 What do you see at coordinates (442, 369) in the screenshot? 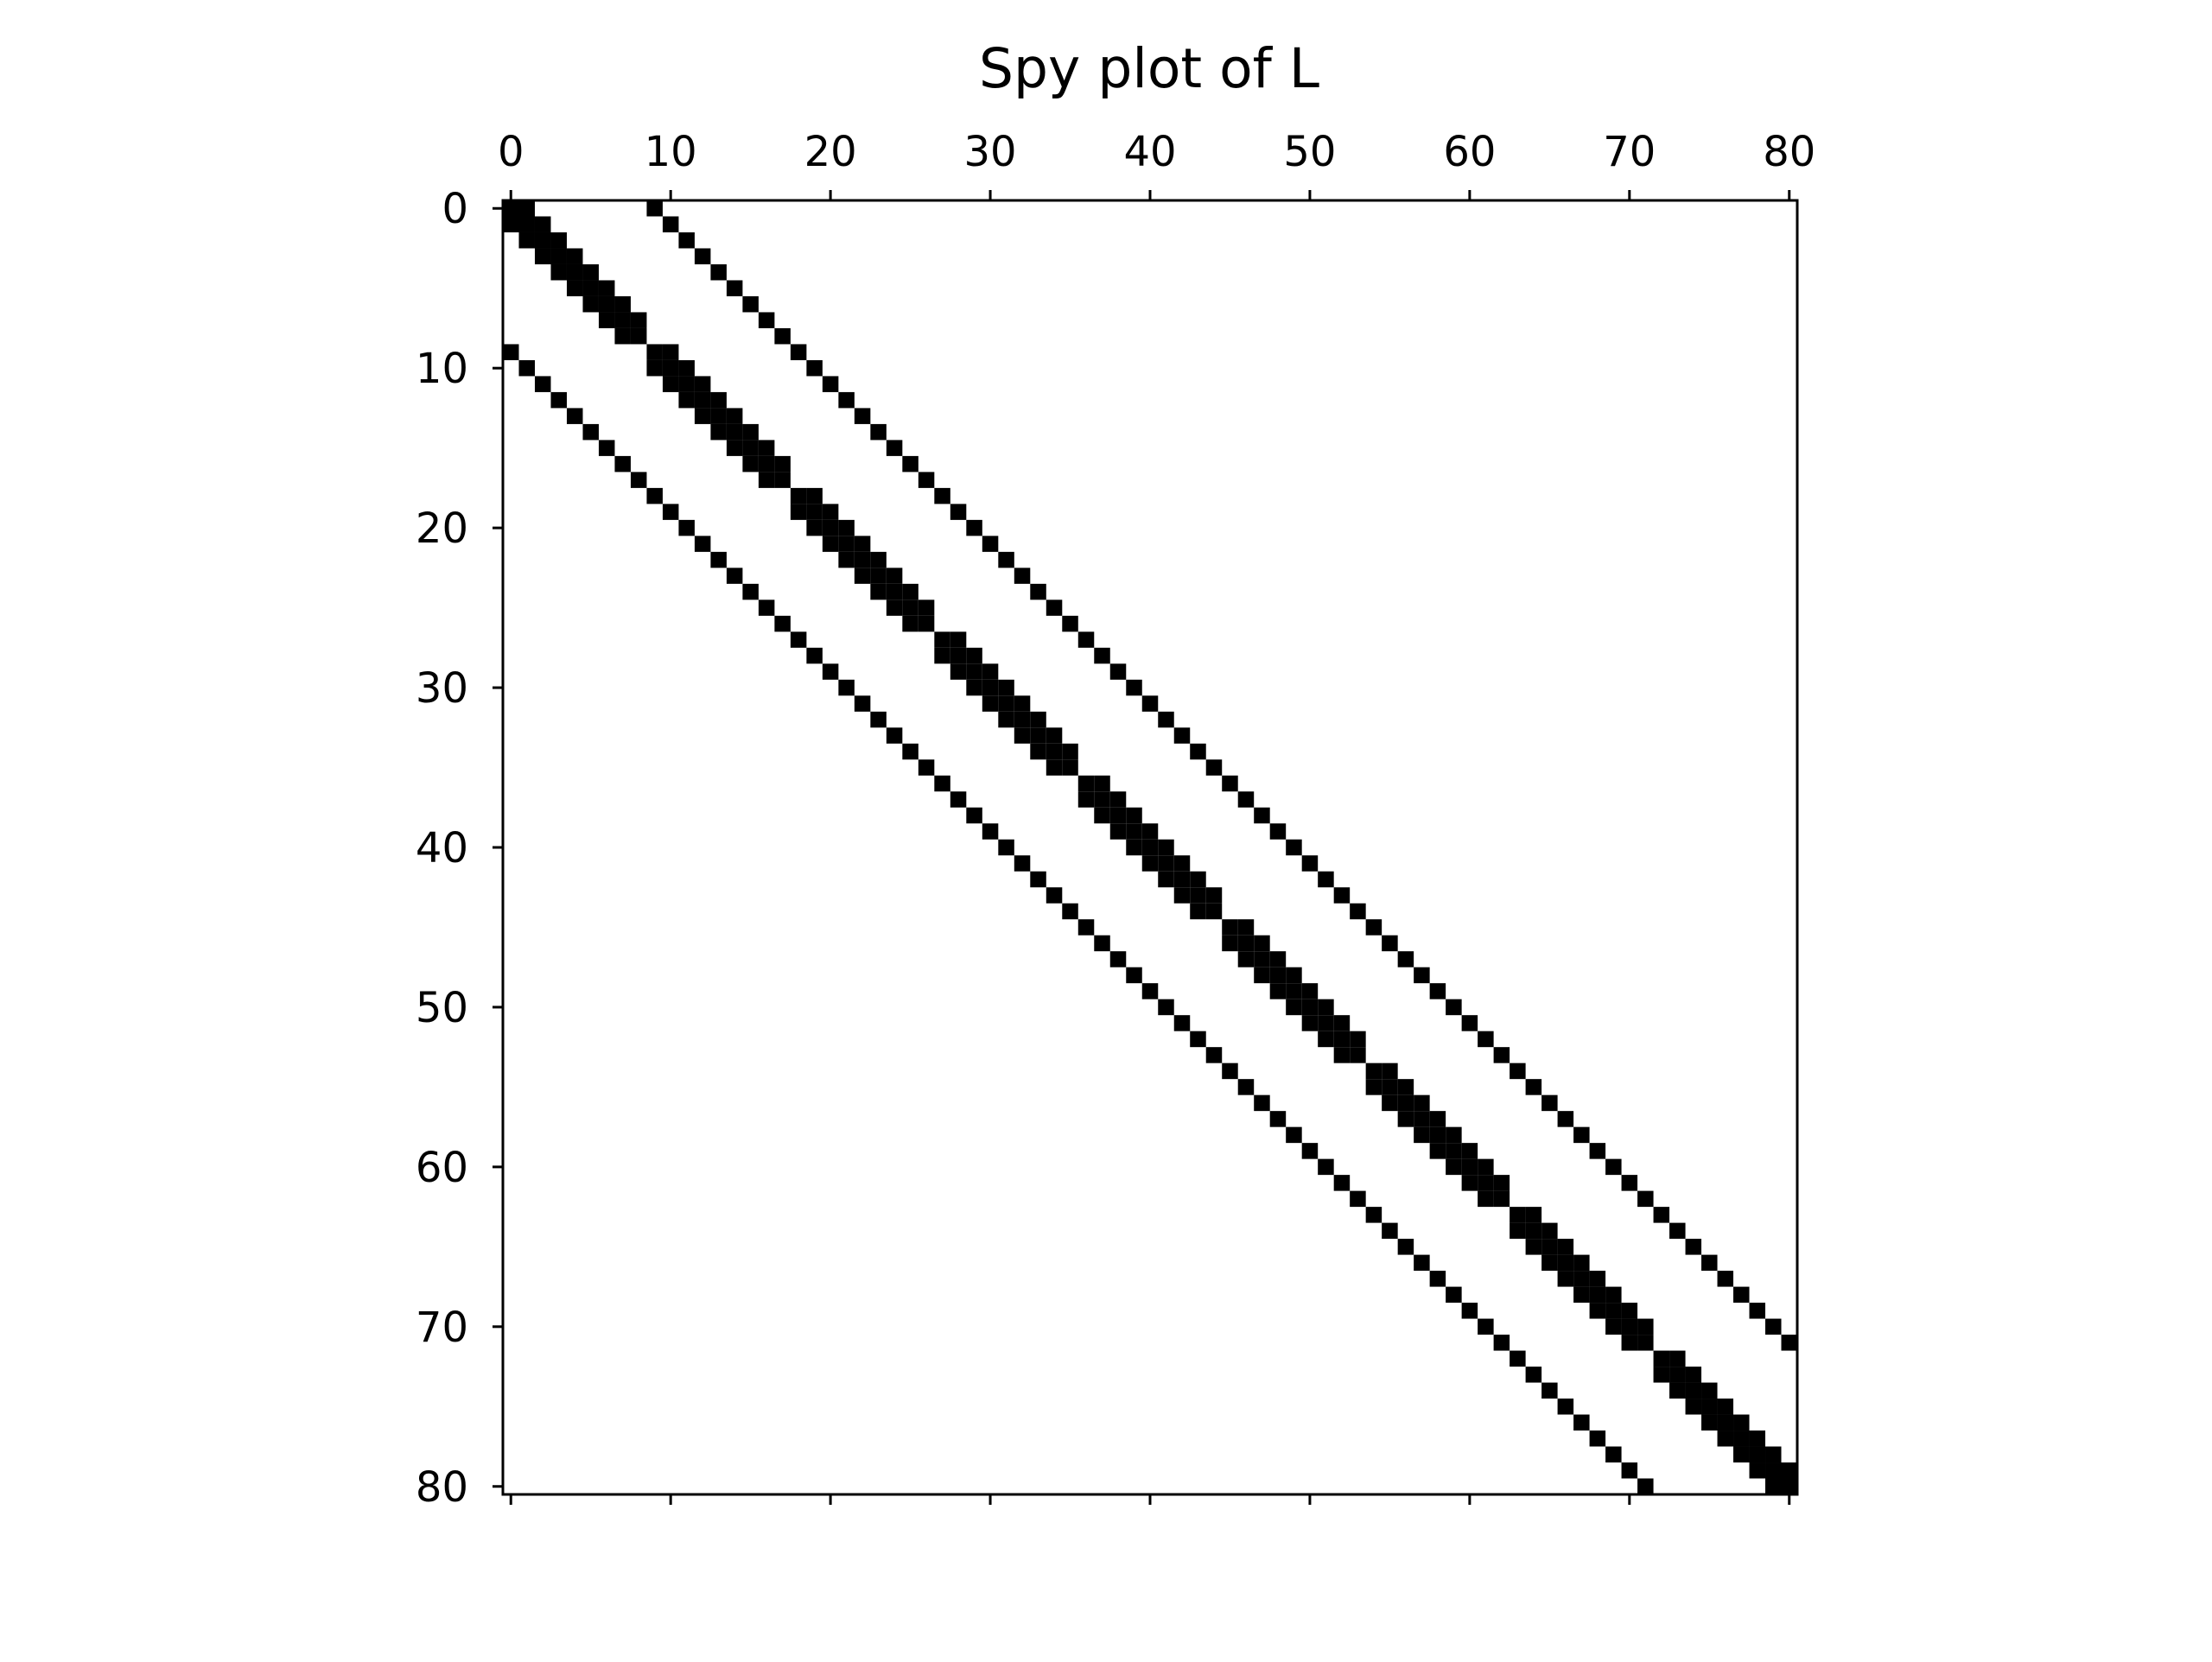
I see `y-tick-label: 10` at bounding box center [442, 369].